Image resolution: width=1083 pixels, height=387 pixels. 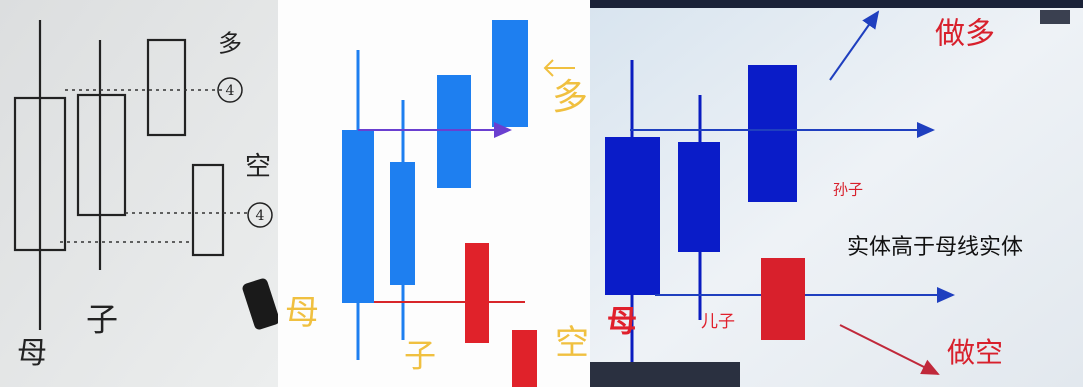 What do you see at coordinates (889, 349) in the screenshot?
I see `down-arrow` at bounding box center [889, 349].